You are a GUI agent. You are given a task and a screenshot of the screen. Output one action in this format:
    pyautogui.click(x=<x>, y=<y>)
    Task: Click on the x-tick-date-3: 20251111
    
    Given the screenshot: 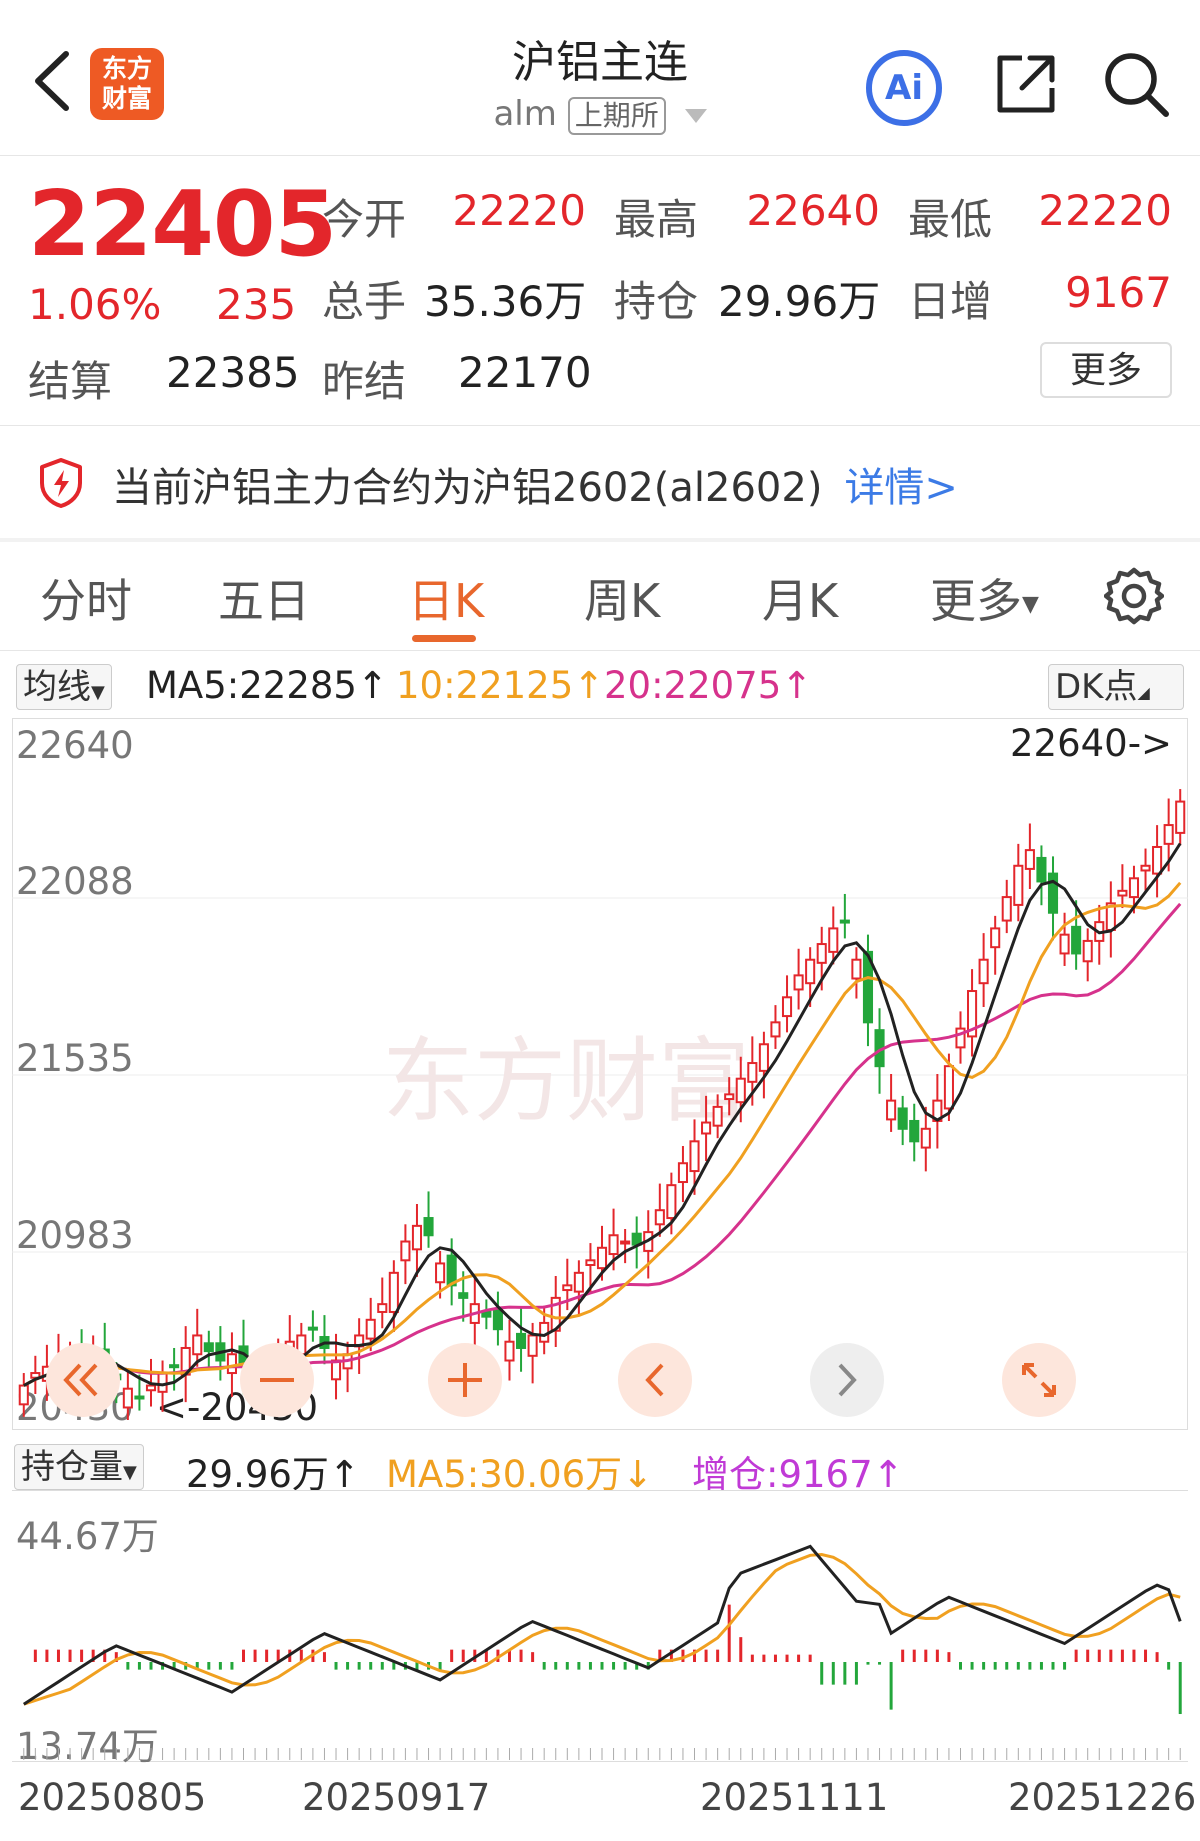 What is the action you would take?
    pyautogui.click(x=794, y=1797)
    